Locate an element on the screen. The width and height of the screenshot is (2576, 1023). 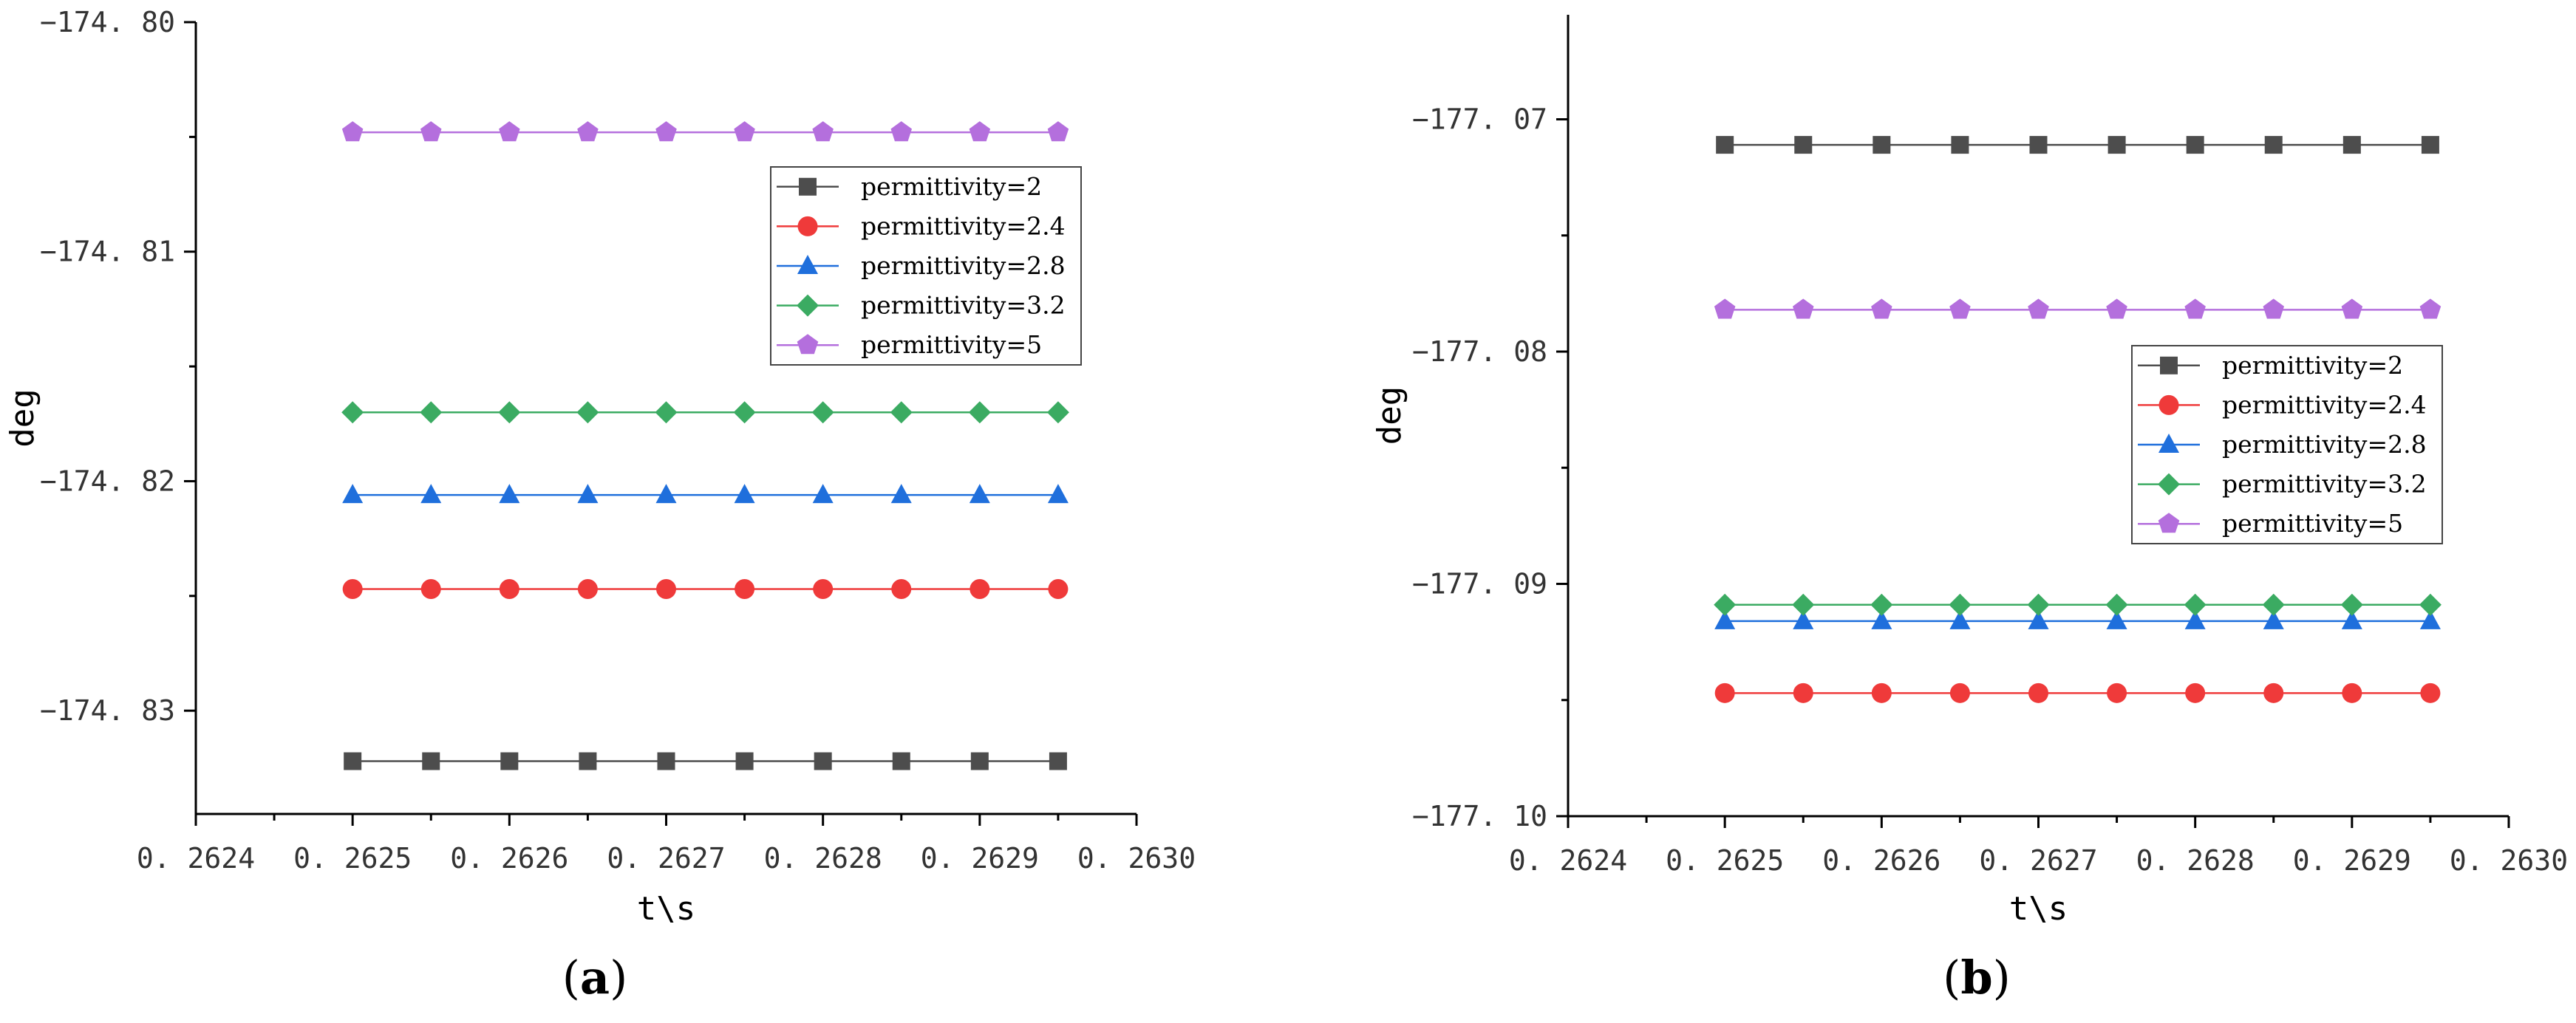
panel-label: (a) is located at coordinates (595, 978).